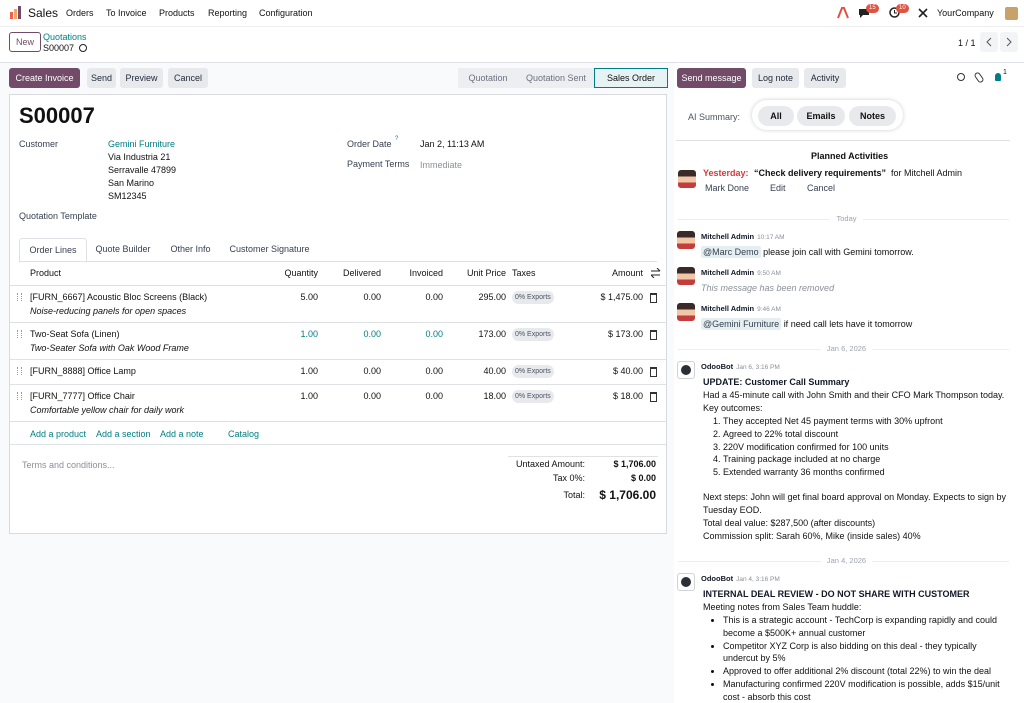 This screenshot has width=1024, height=703. What do you see at coordinates (533, 297) in the screenshot?
I see `tax-tag: 0% Exports` at bounding box center [533, 297].